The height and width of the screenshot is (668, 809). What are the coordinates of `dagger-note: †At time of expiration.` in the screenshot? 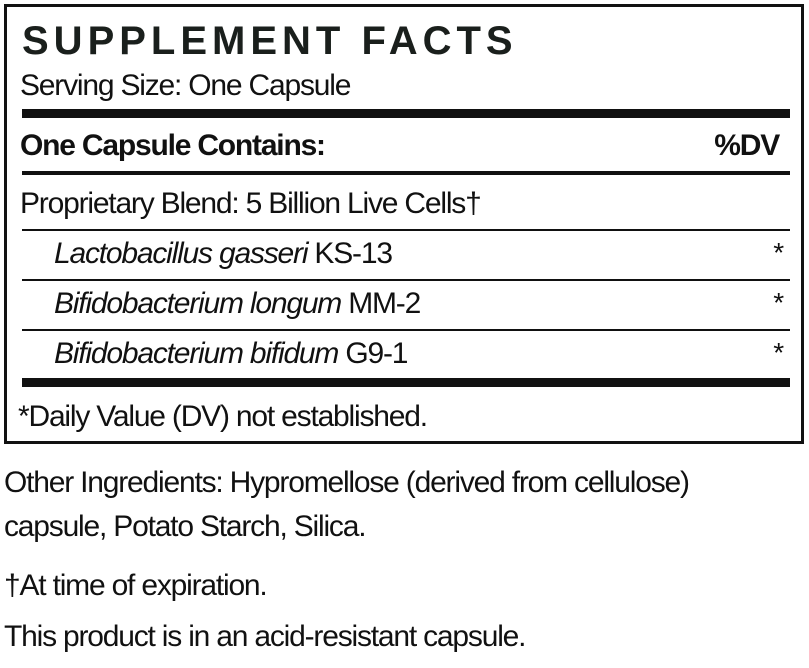 It's located at (136, 585).